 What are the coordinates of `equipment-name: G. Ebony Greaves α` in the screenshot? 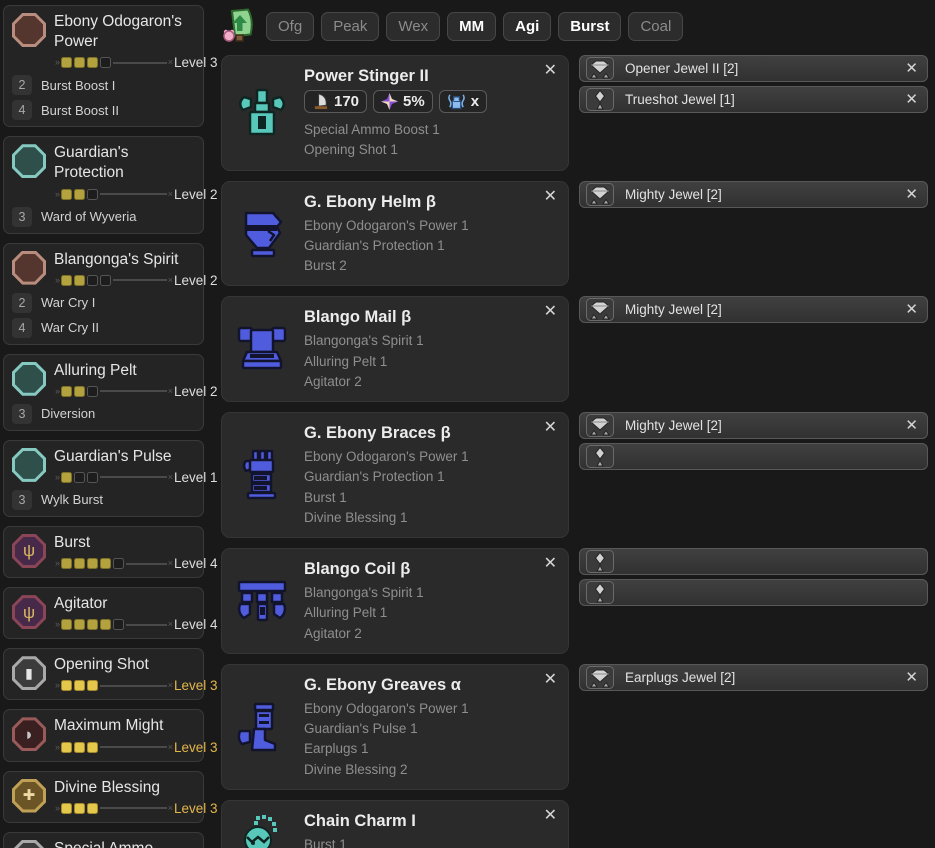 It's located at (382, 684).